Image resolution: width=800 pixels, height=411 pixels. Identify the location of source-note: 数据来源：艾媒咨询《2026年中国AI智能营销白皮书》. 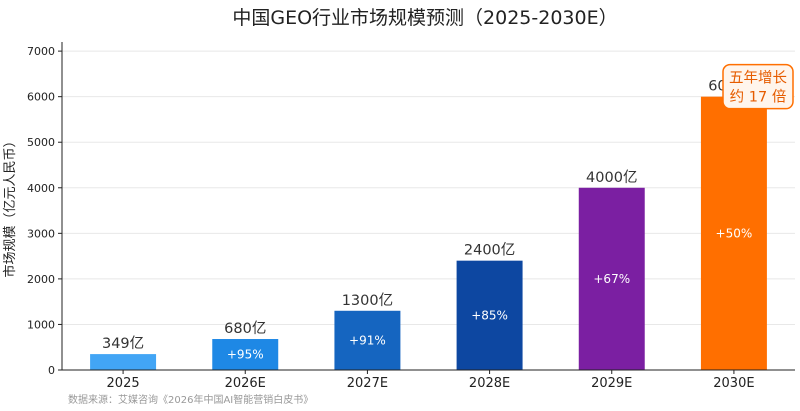
(190, 399).